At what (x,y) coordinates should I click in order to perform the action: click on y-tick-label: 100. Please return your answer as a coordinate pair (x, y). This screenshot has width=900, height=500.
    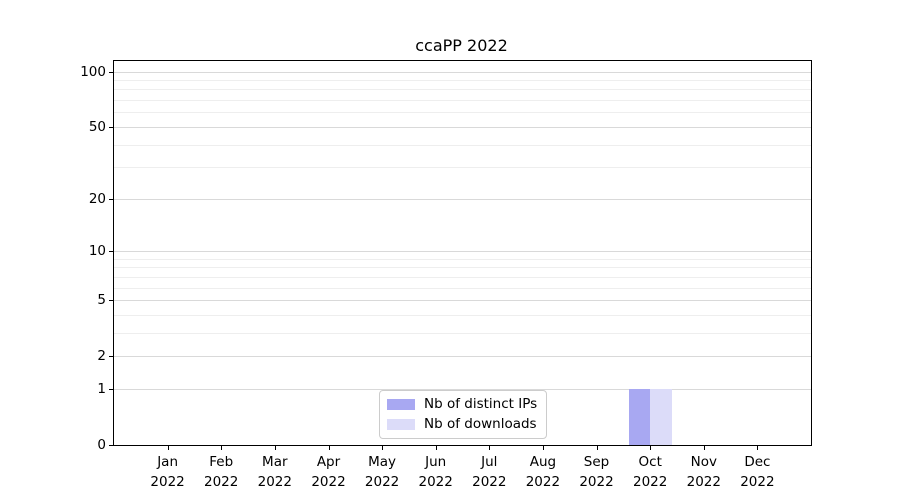
    Looking at the image, I should click on (93, 71).